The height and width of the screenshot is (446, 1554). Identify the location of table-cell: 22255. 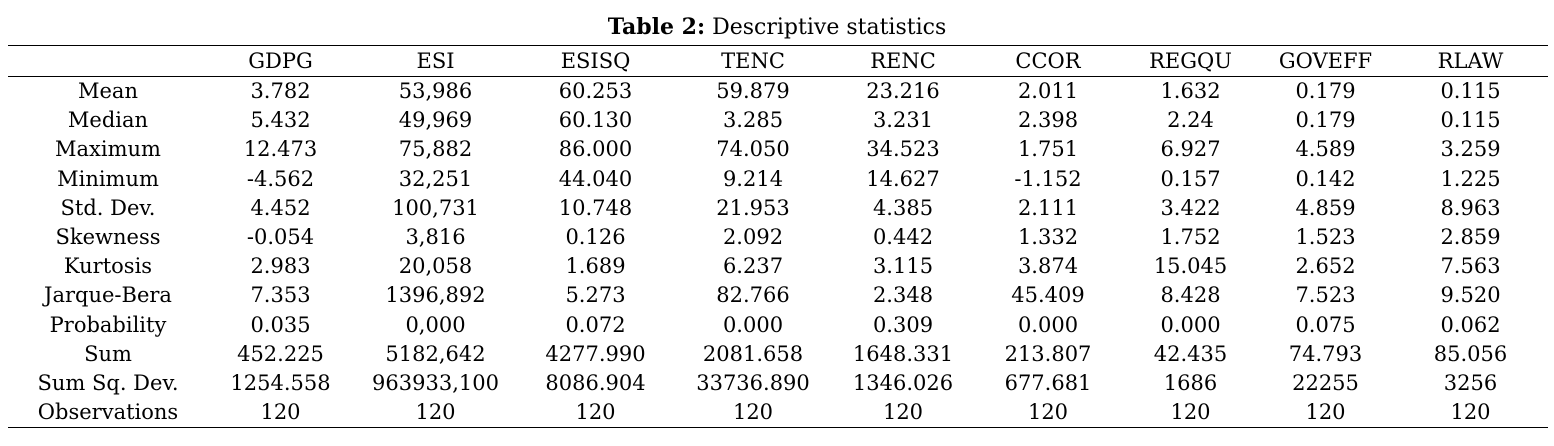
(1325, 383).